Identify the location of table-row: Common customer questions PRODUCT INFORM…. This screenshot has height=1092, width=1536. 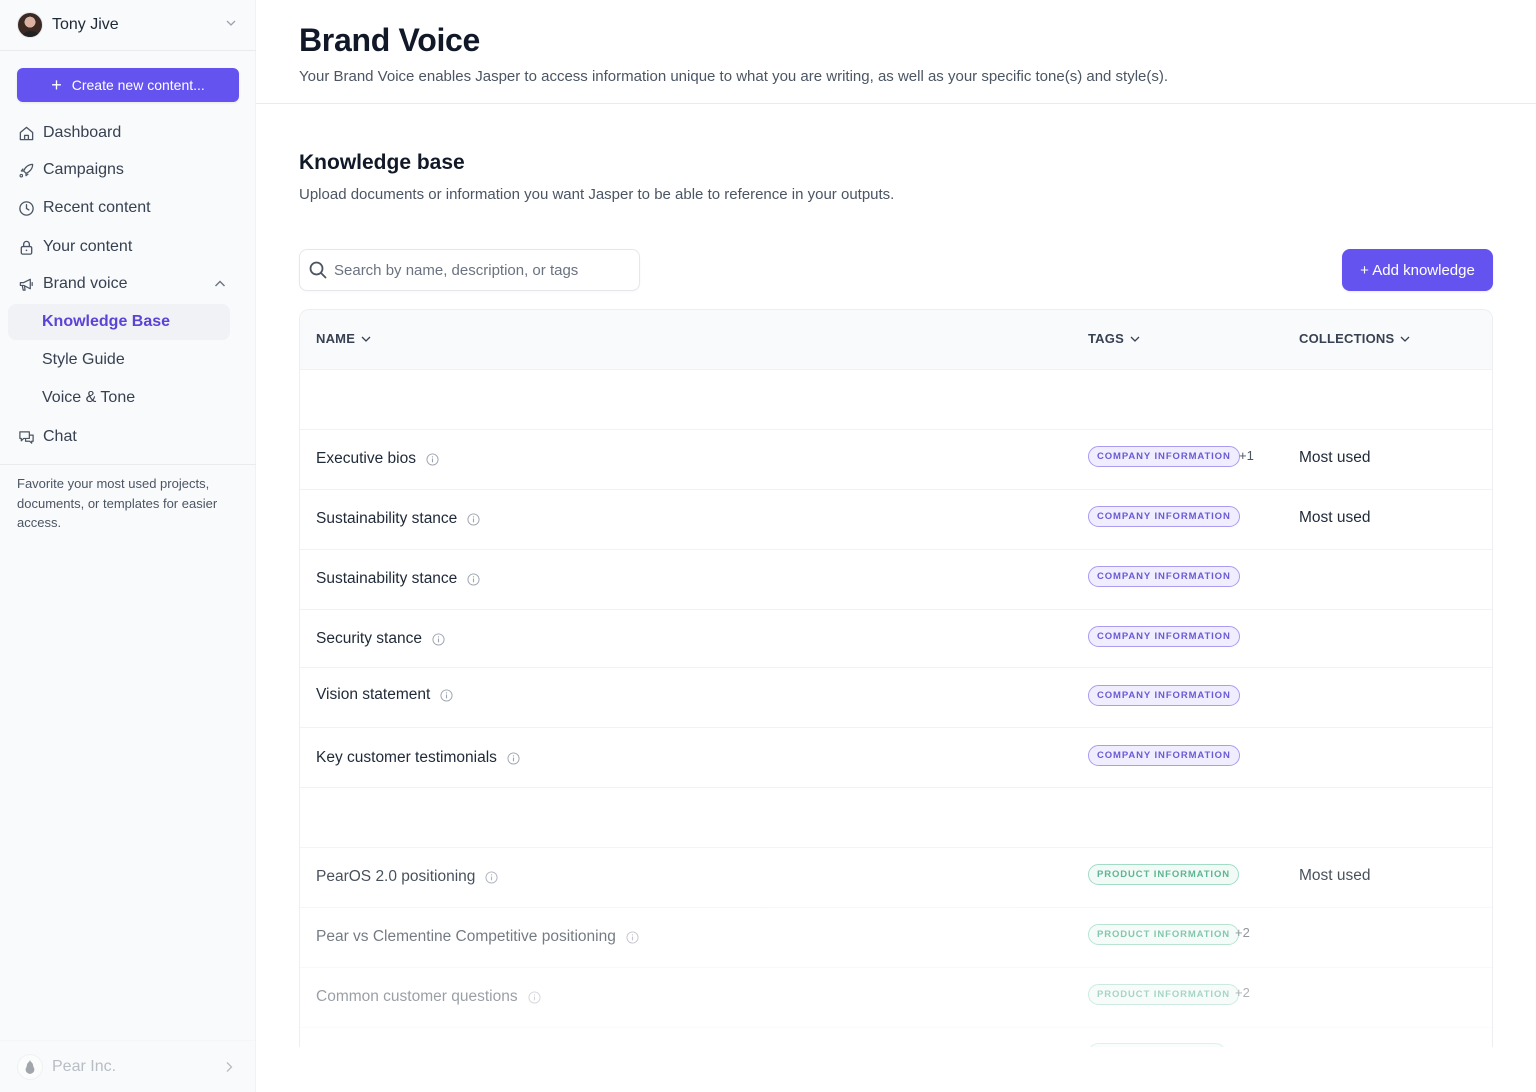
(896, 997).